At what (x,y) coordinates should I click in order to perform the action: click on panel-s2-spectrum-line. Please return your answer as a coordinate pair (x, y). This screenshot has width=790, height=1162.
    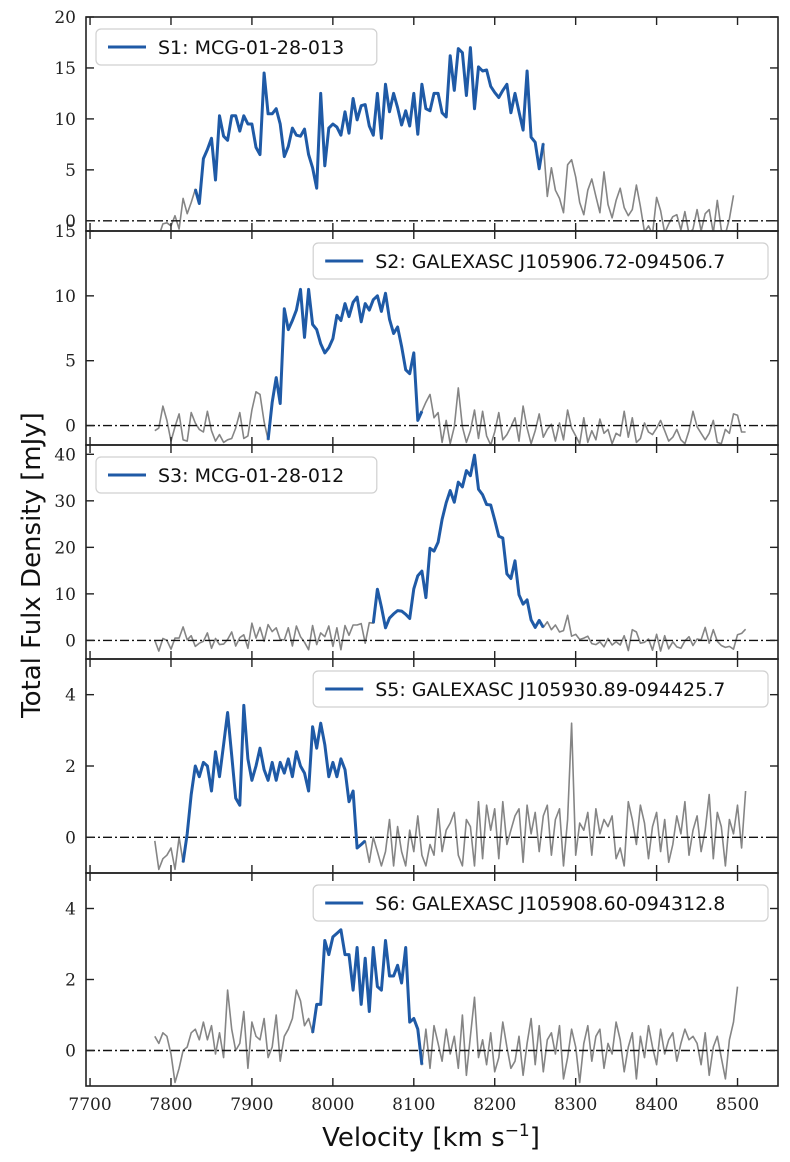
    Looking at the image, I should click on (450, 366).